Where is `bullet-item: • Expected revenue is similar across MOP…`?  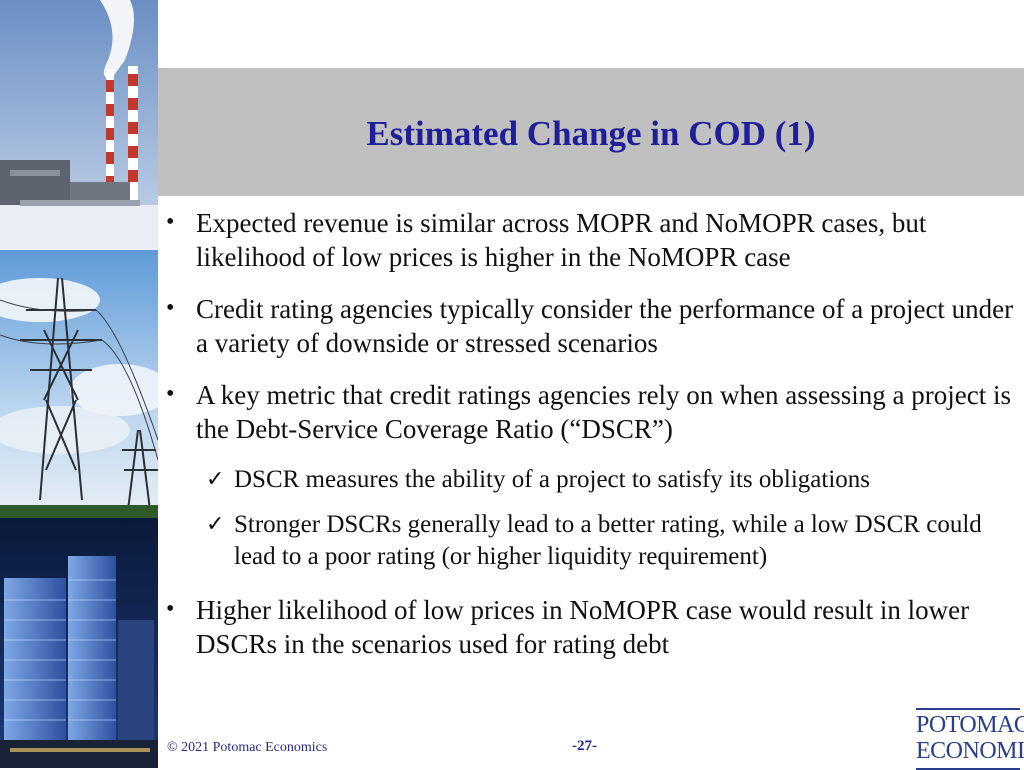 bullet-item: • Expected revenue is similar across MOP… is located at coordinates (591, 240).